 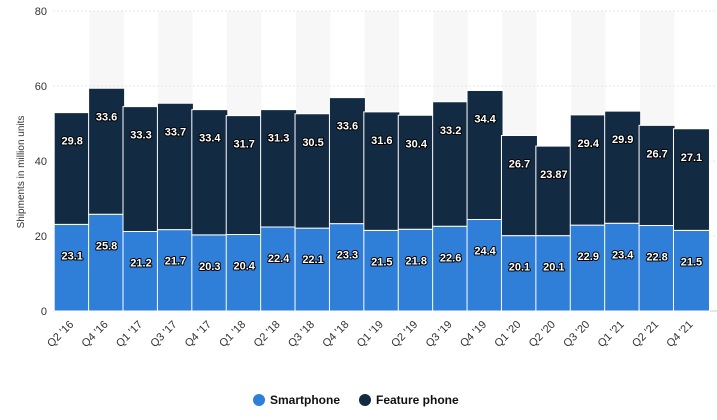 I want to click on data-label: 21.7, so click(x=175, y=262).